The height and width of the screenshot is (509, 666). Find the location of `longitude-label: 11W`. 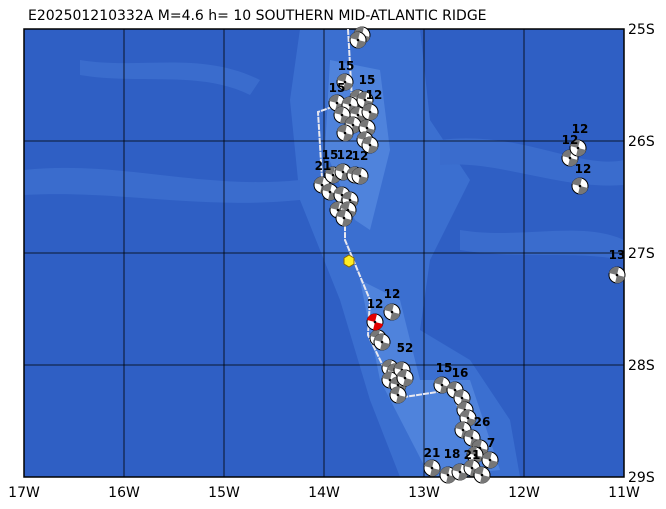

longitude-label: 11W is located at coordinates (624, 493).